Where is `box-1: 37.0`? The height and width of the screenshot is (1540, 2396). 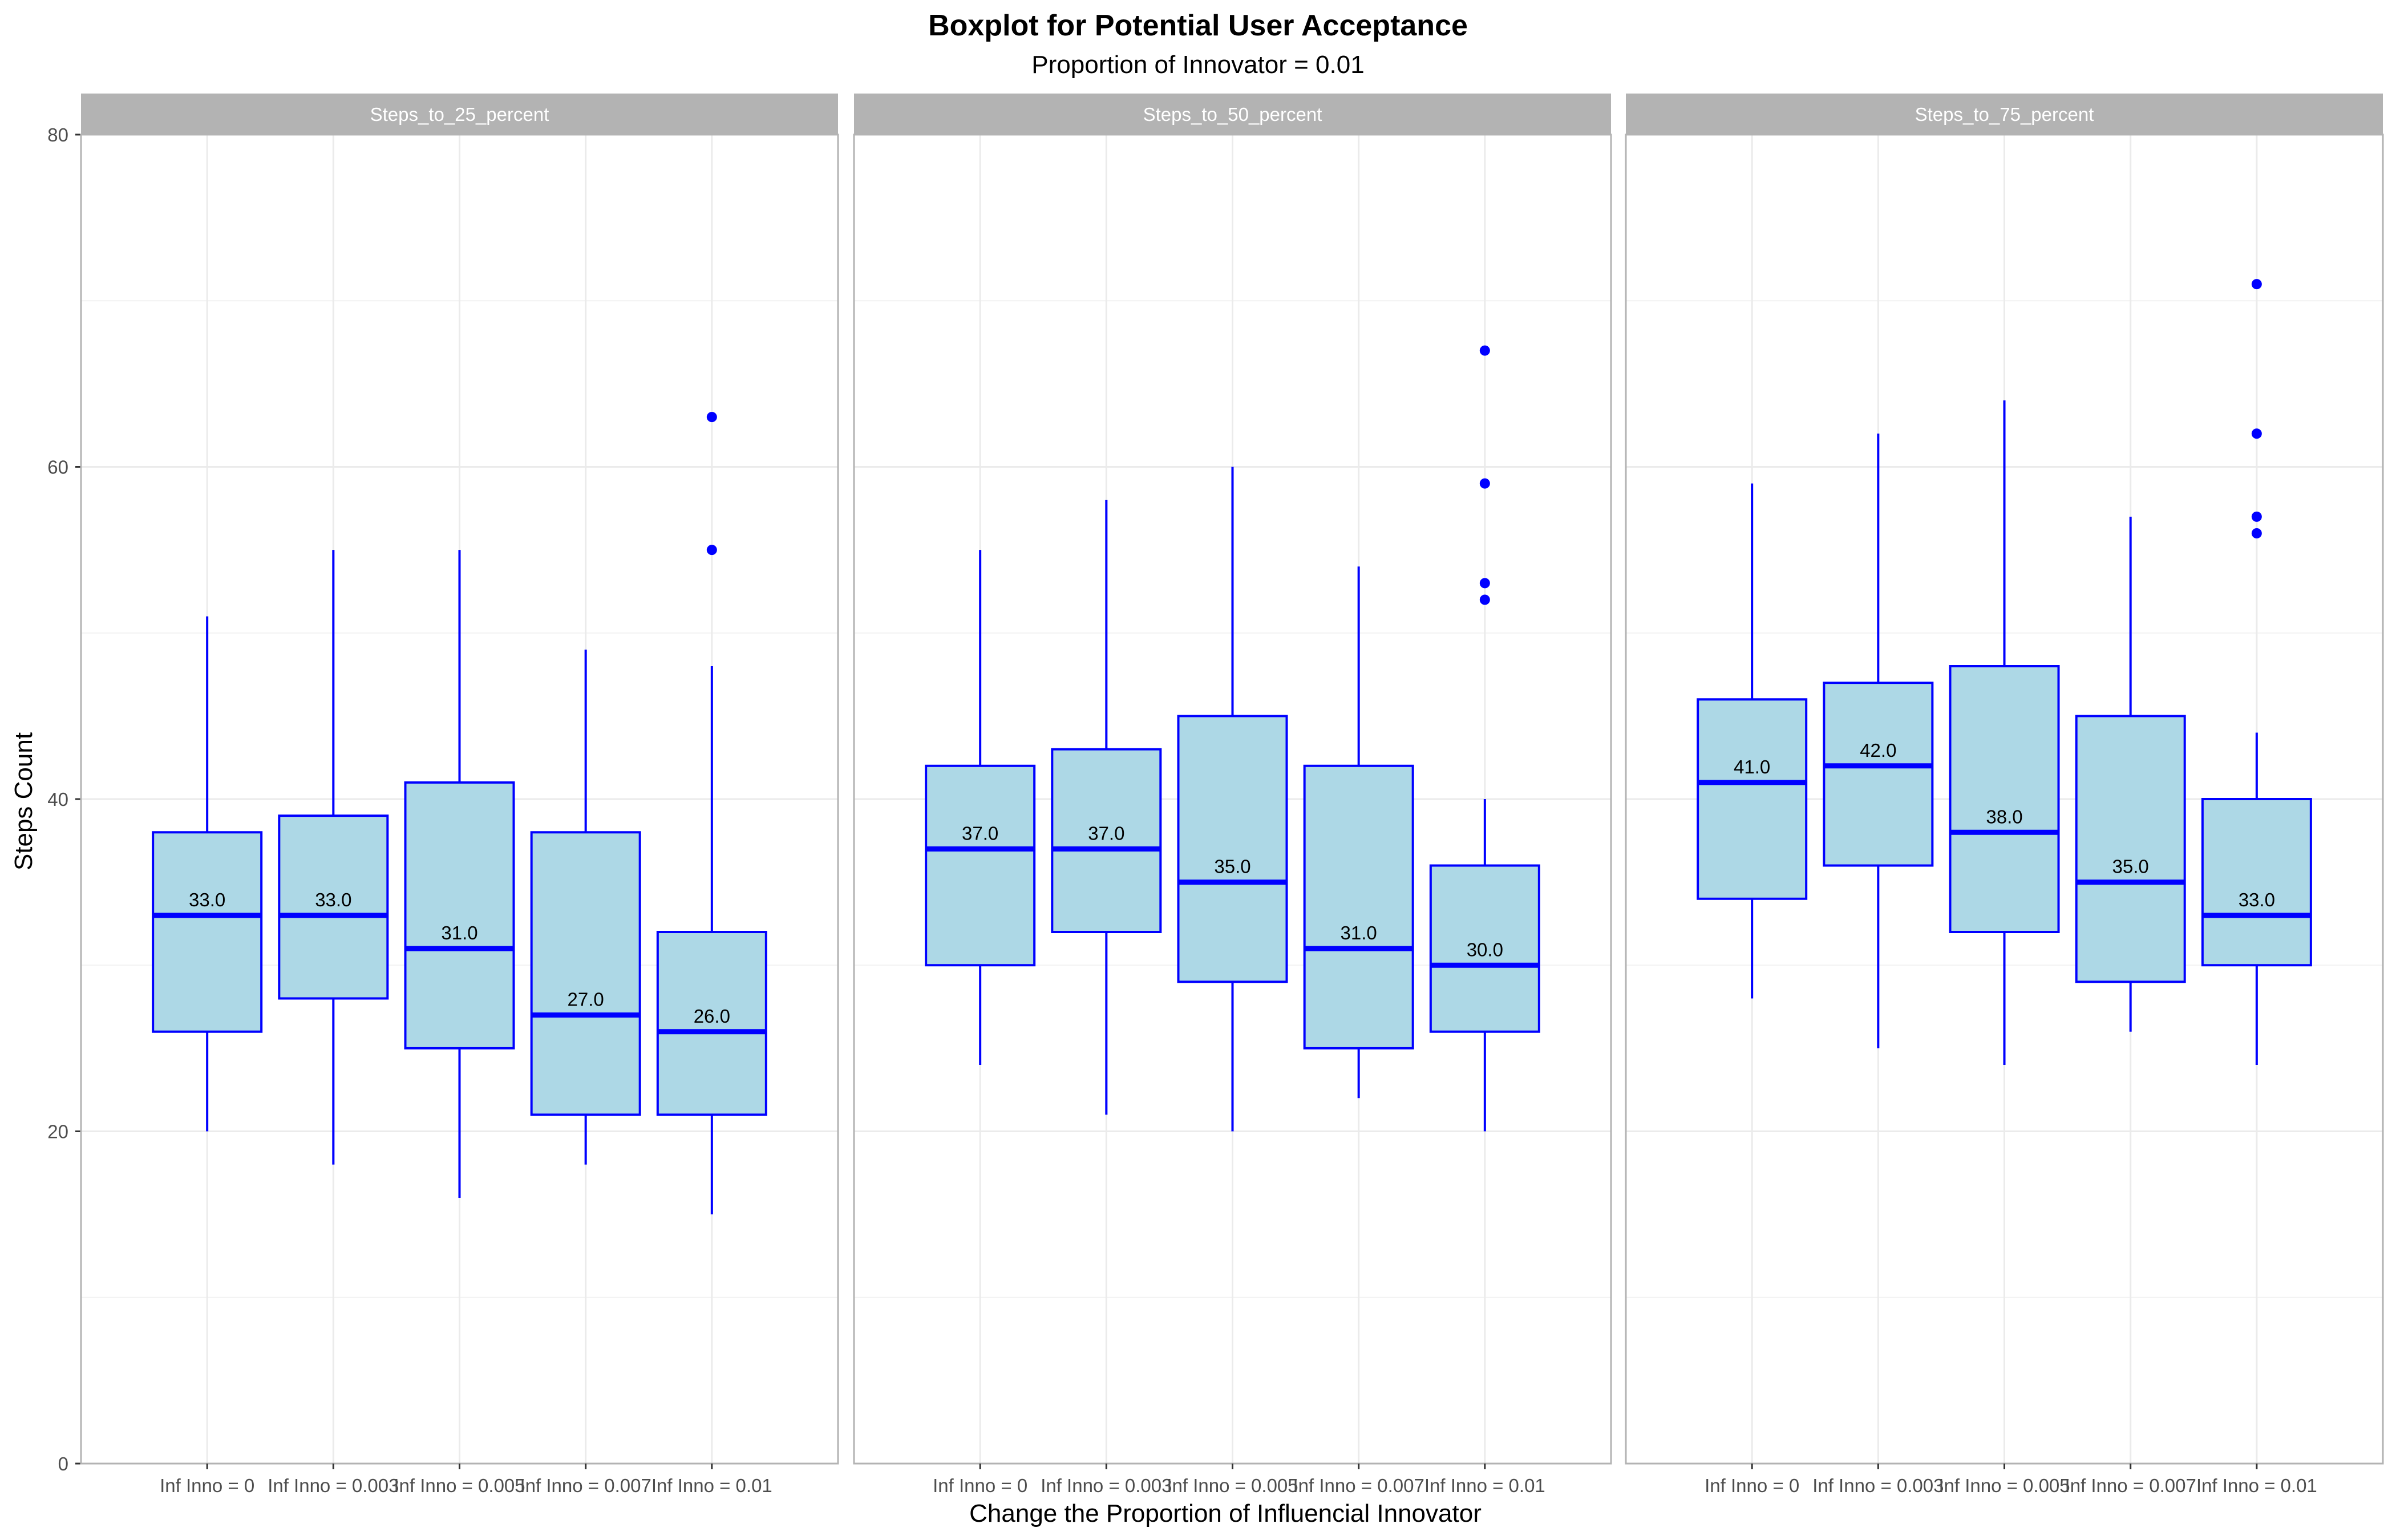 box-1: 37.0 is located at coordinates (981, 808).